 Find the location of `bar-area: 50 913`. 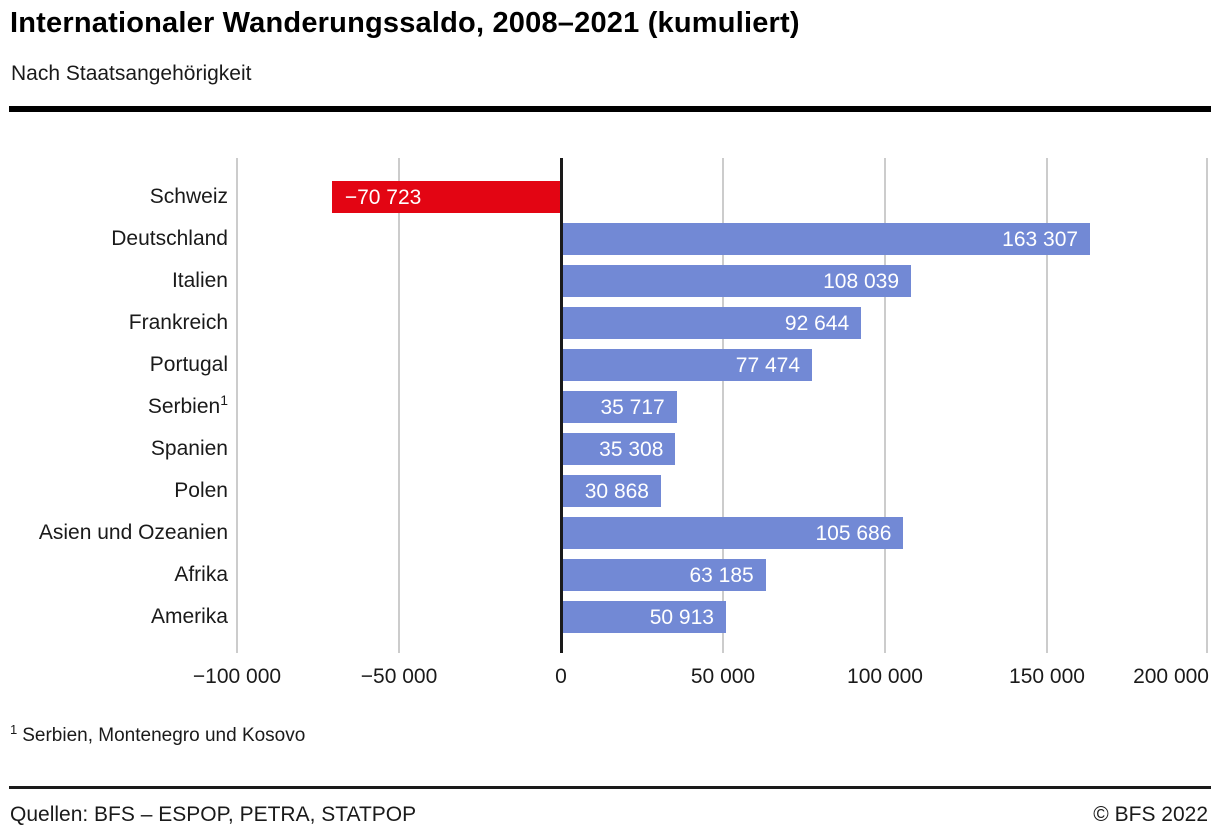

bar-area: 50 913 is located at coordinates (723, 617).